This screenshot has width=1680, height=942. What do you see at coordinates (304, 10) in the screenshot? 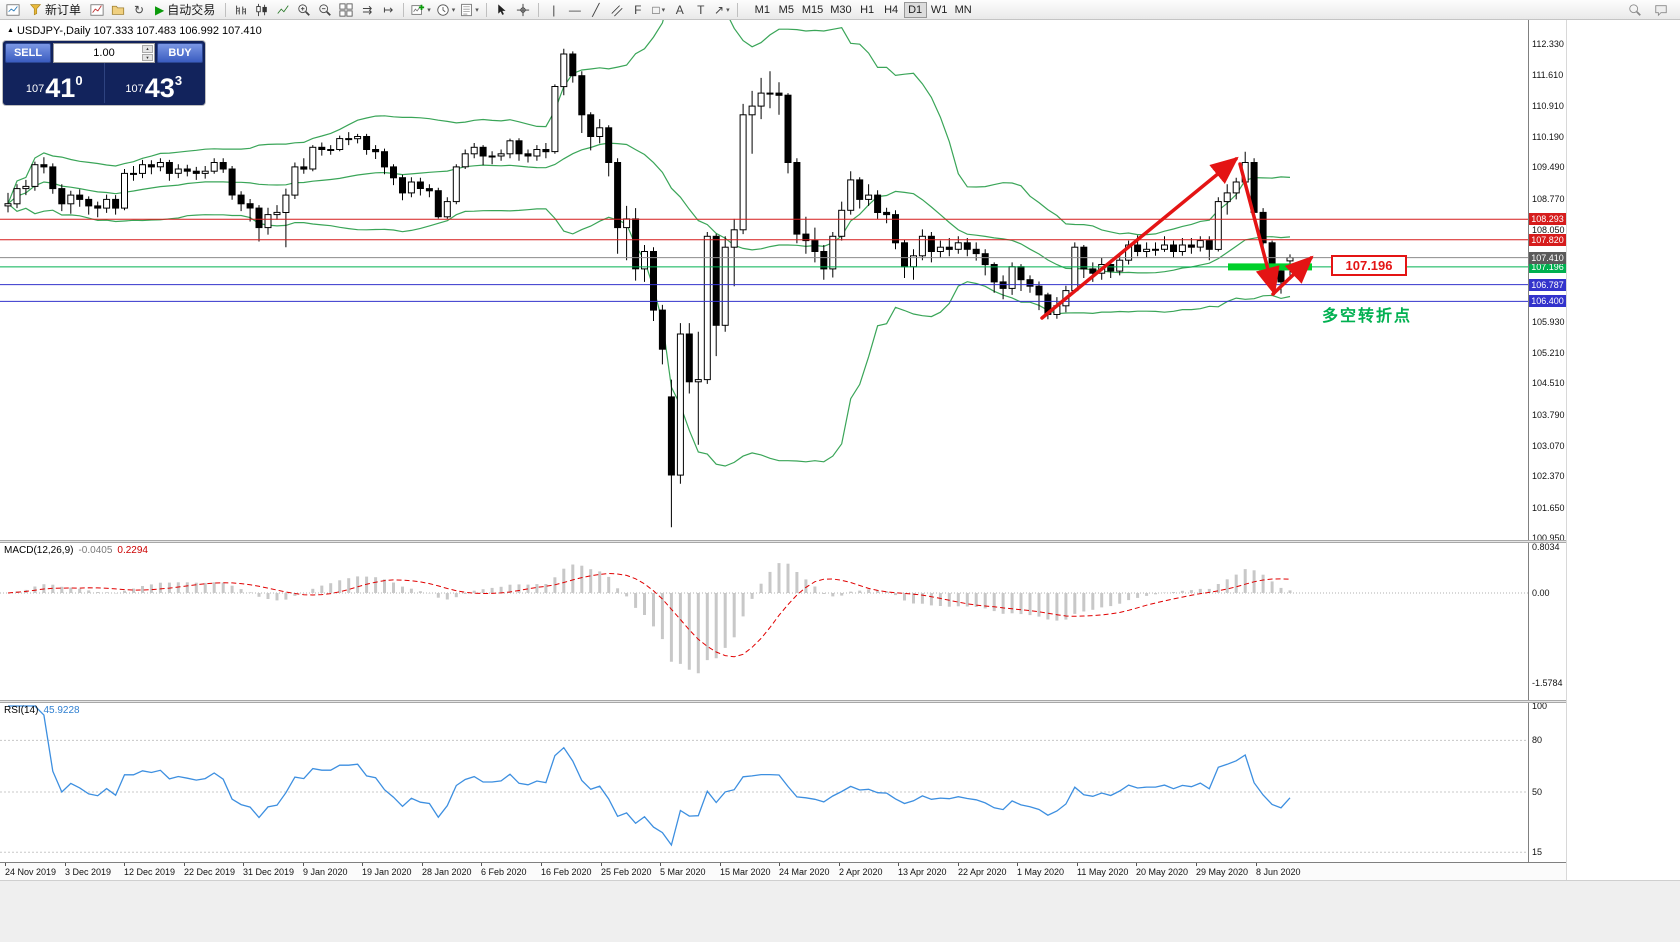
I see `zoom-in-button` at bounding box center [304, 10].